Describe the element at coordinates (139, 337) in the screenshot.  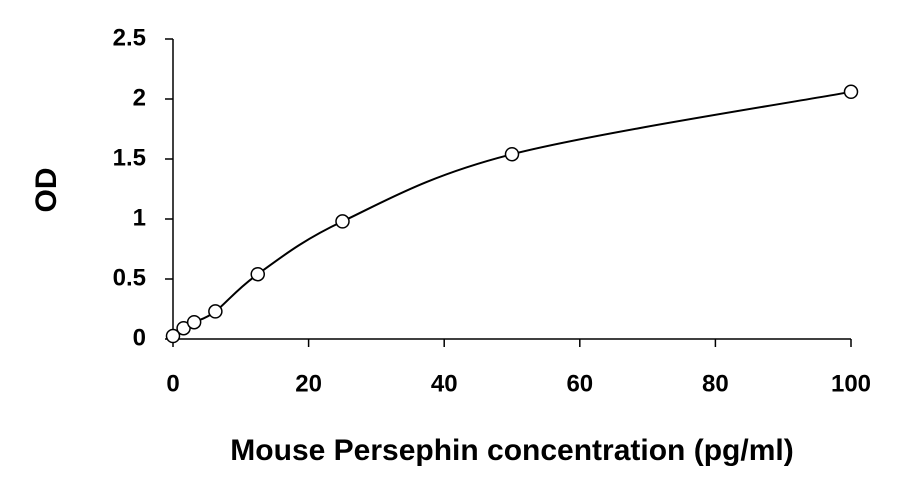
I see `y-tick-label: 0` at that location.